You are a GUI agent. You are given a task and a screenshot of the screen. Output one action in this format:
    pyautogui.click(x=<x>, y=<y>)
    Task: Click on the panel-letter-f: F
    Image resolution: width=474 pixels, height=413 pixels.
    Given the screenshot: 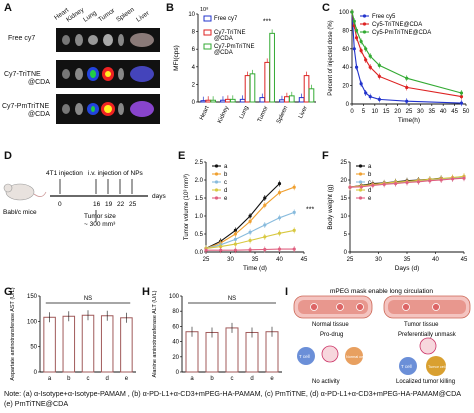 What is the action you would take?
    pyautogui.click(x=325, y=156)
    